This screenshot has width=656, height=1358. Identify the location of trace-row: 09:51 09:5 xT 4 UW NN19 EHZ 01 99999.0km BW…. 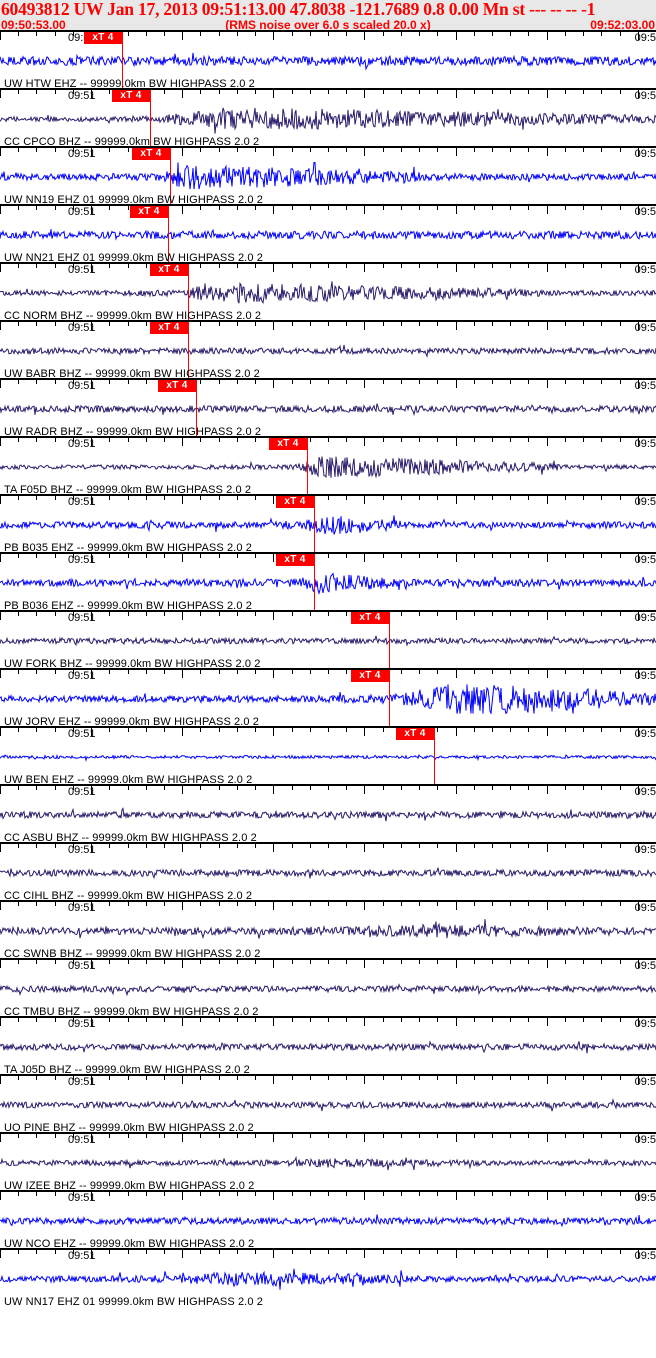
(328, 175).